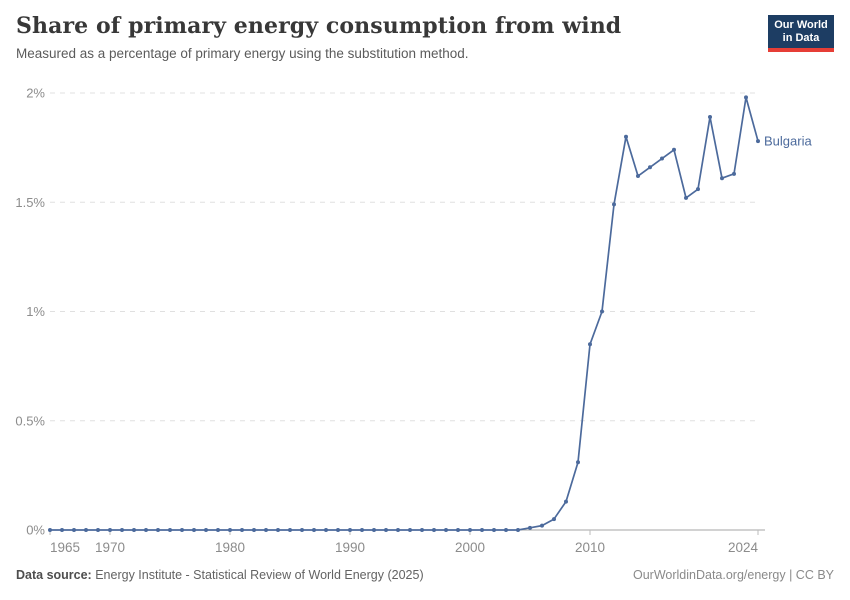 The image size is (850, 600). I want to click on data-point-1995, so click(410, 530).